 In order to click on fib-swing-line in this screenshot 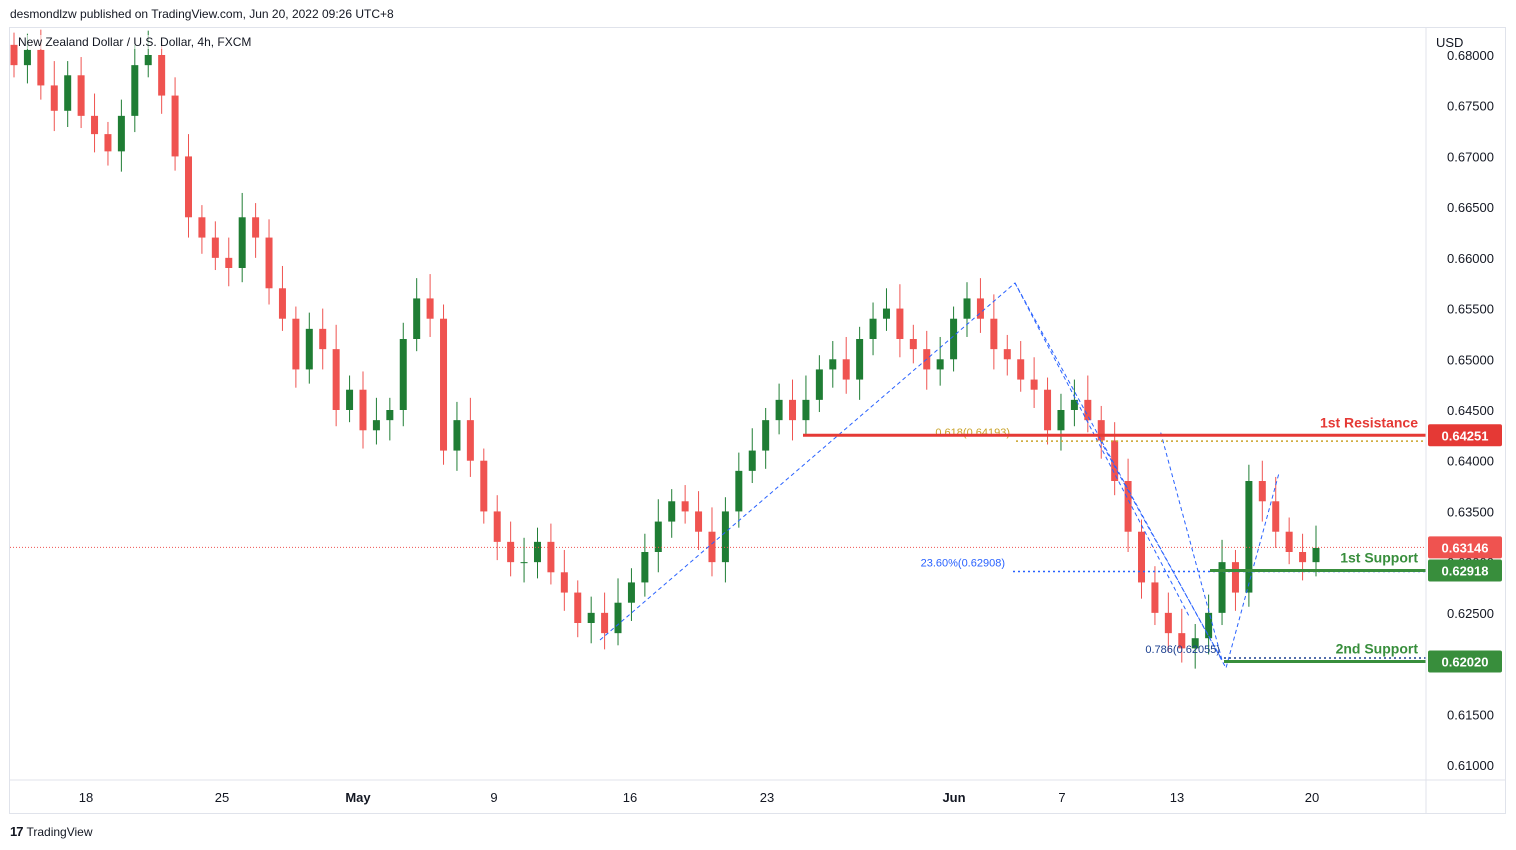, I will do `click(1102, 450)`.